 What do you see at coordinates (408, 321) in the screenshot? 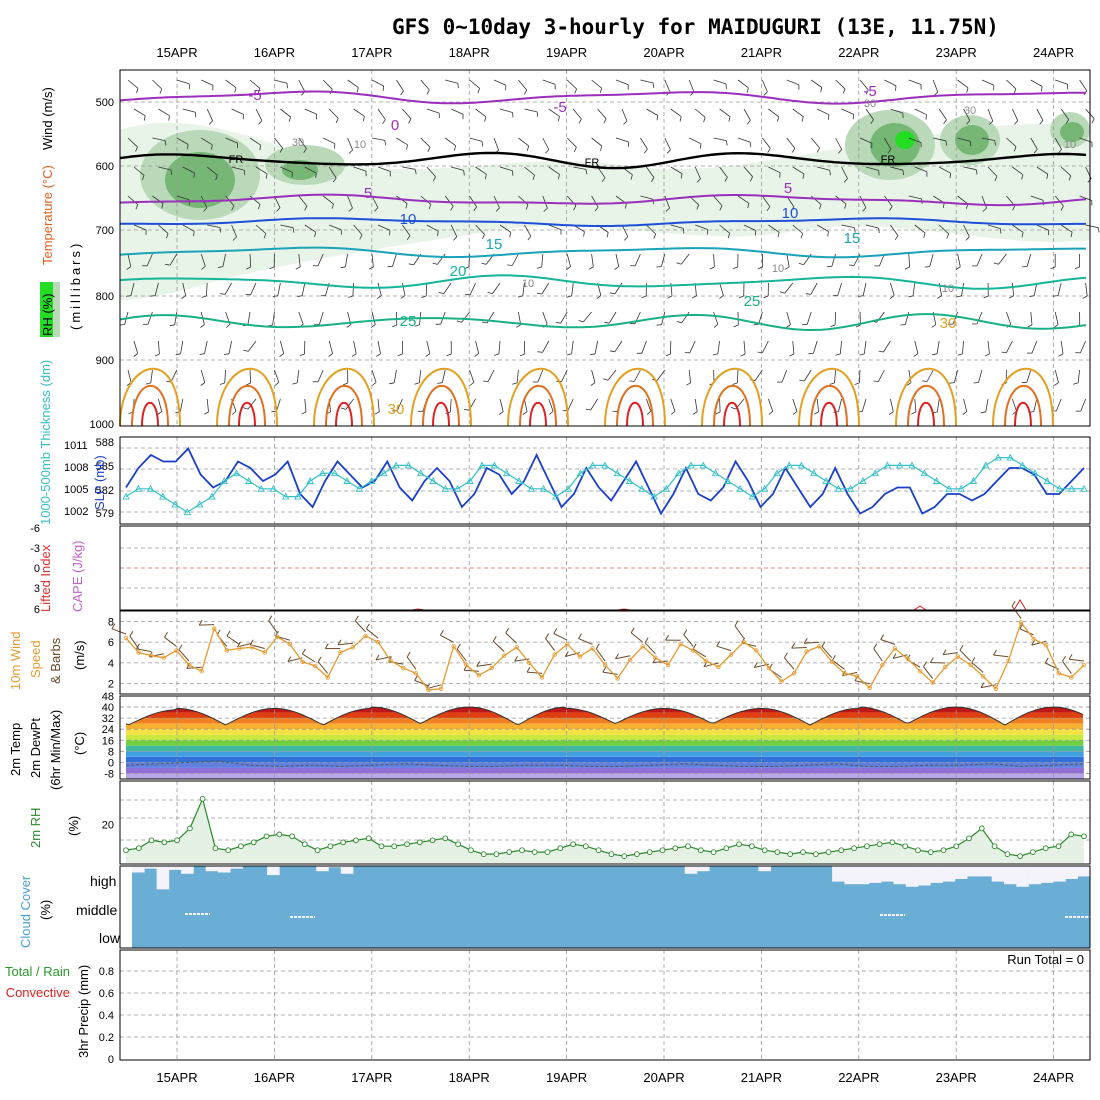
I see `contour-label: 25` at bounding box center [408, 321].